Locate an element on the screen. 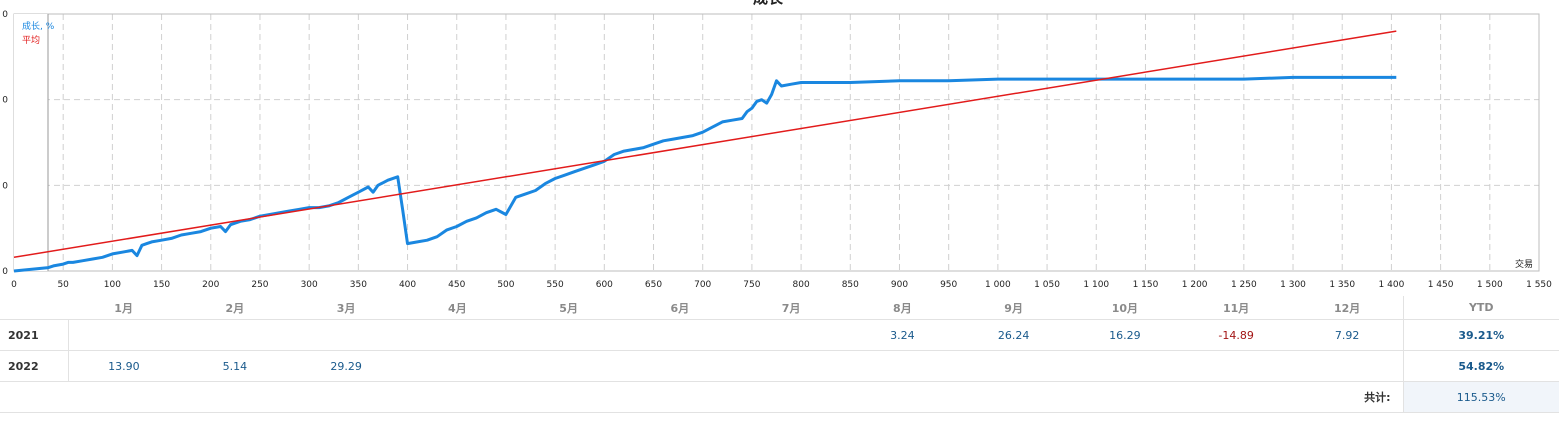 Image resolution: width=1559 pixels, height=428 pixels. month-header: 3月 is located at coordinates (346, 308).